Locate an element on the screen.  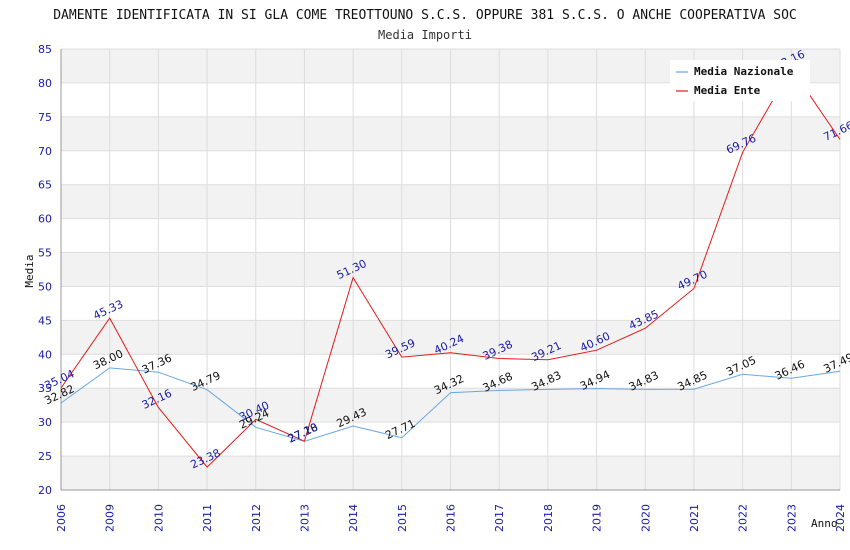
y-tick-label: 30 is located at coordinates (45, 422).